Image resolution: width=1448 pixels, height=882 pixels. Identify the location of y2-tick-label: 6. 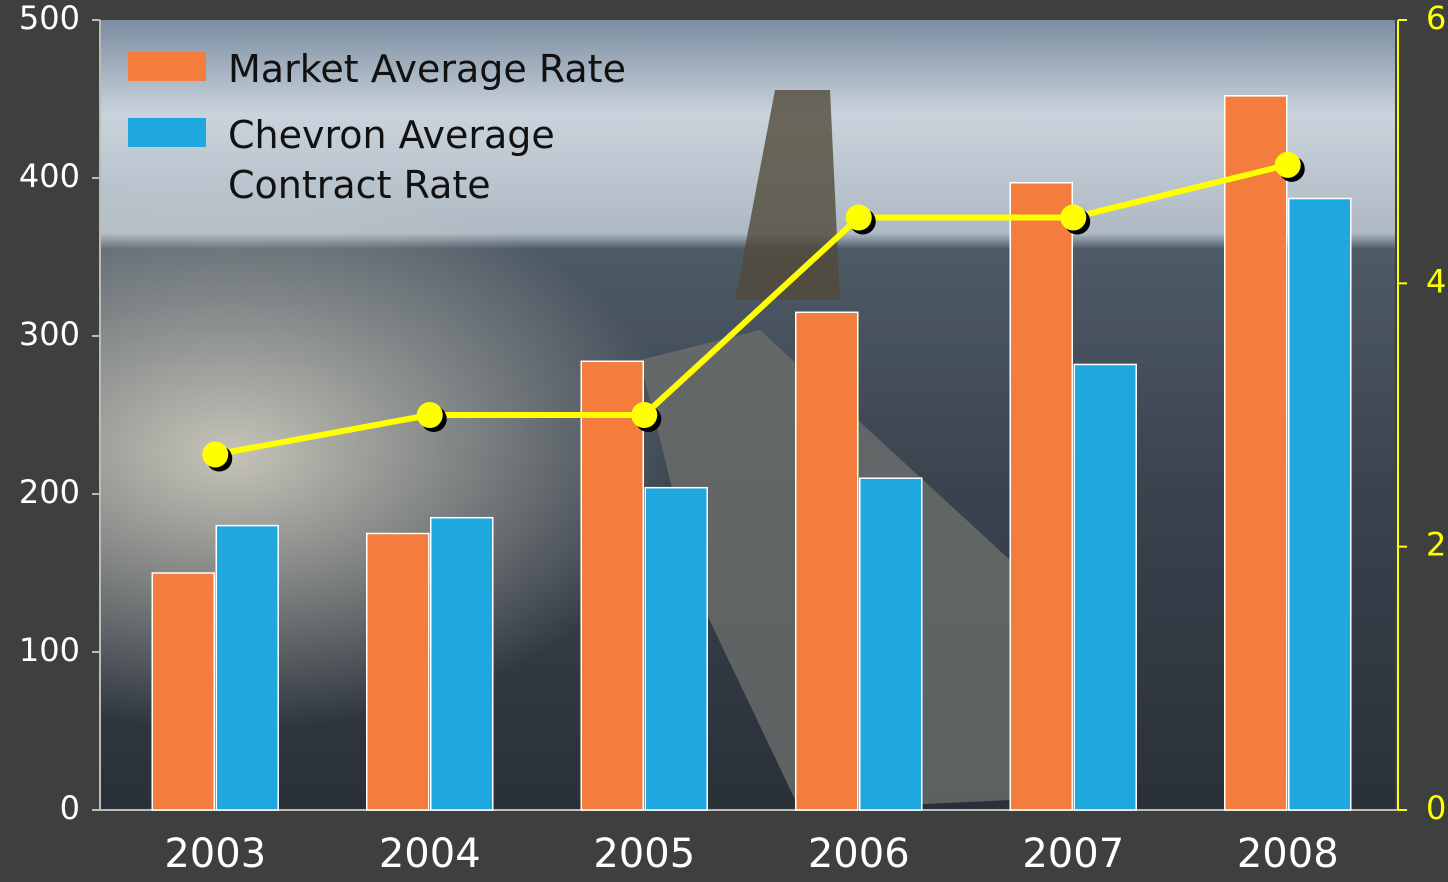
(1436, 18).